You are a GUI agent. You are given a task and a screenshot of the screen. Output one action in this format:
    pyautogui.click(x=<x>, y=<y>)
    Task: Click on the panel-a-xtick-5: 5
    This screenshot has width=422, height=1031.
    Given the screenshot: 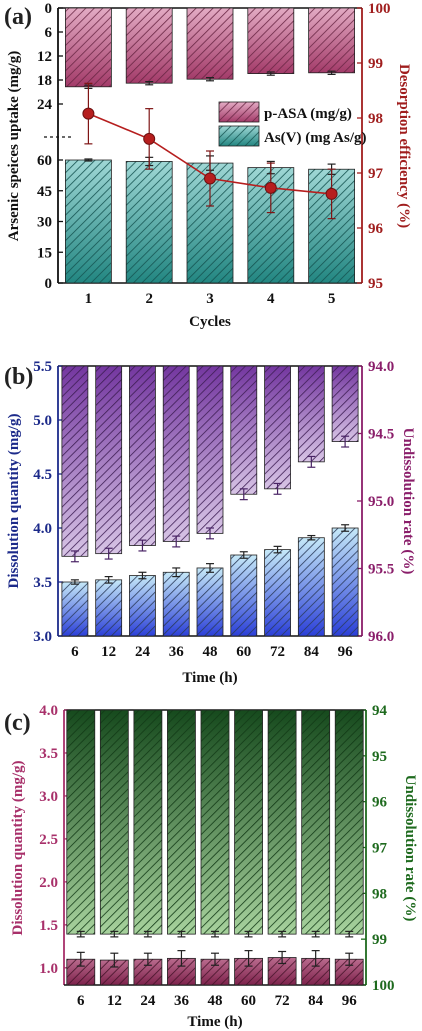 What is the action you would take?
    pyautogui.click(x=332, y=299)
    